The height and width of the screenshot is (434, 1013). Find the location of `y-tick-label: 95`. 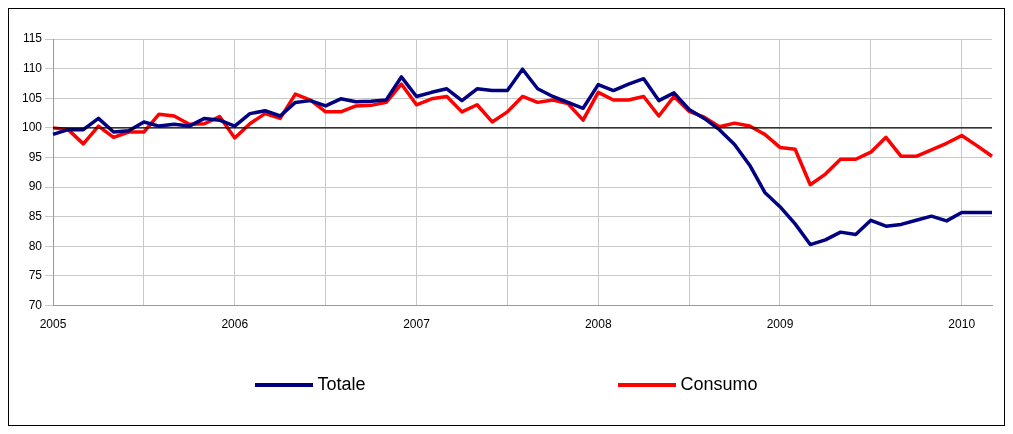

y-tick-label: 95 is located at coordinates (35, 156).